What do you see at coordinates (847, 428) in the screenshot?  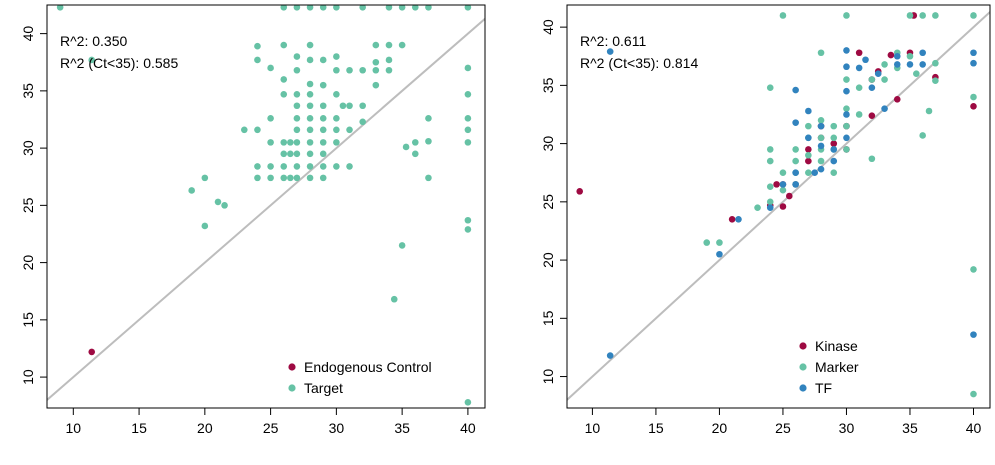 I see `right-x-tick-label-30: 30` at bounding box center [847, 428].